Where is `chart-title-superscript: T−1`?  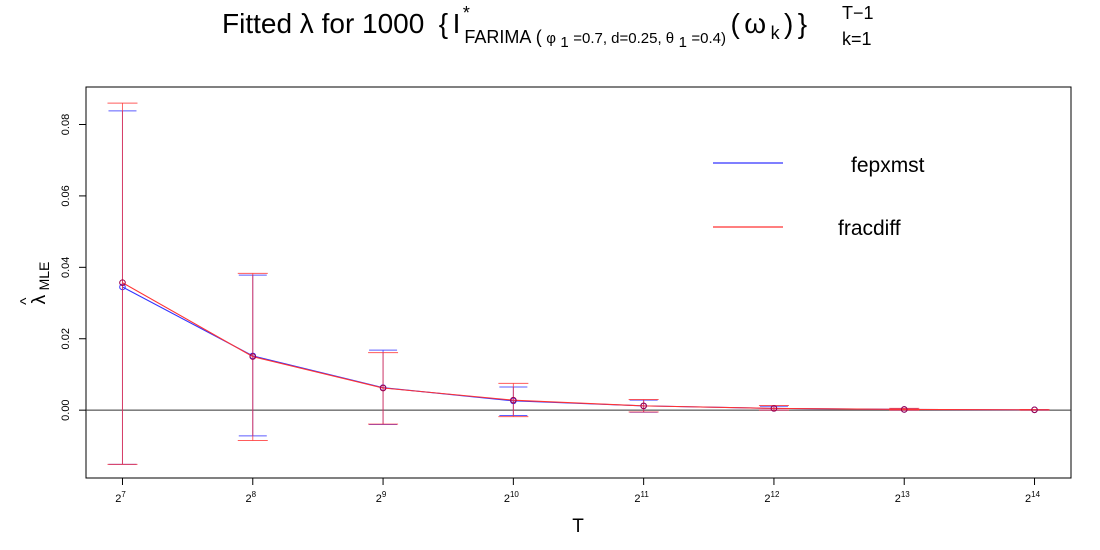
chart-title-superscript: T−1 is located at coordinates (858, 13).